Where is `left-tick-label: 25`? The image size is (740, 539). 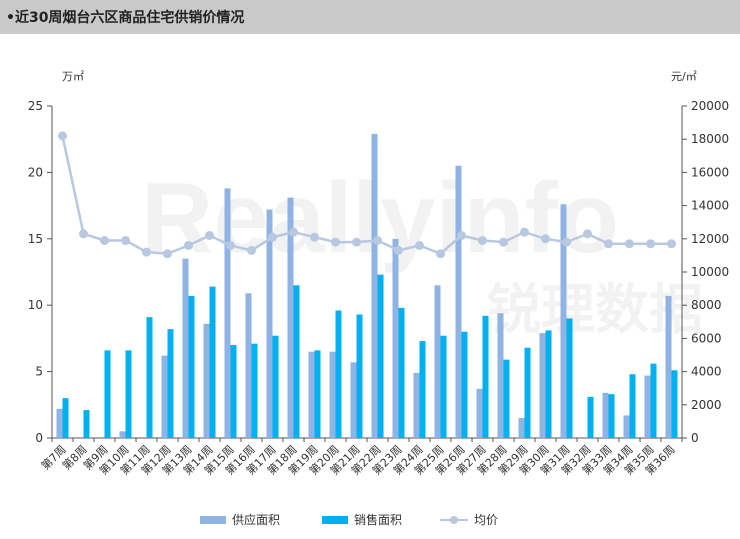
left-tick-label: 25 is located at coordinates (35, 106).